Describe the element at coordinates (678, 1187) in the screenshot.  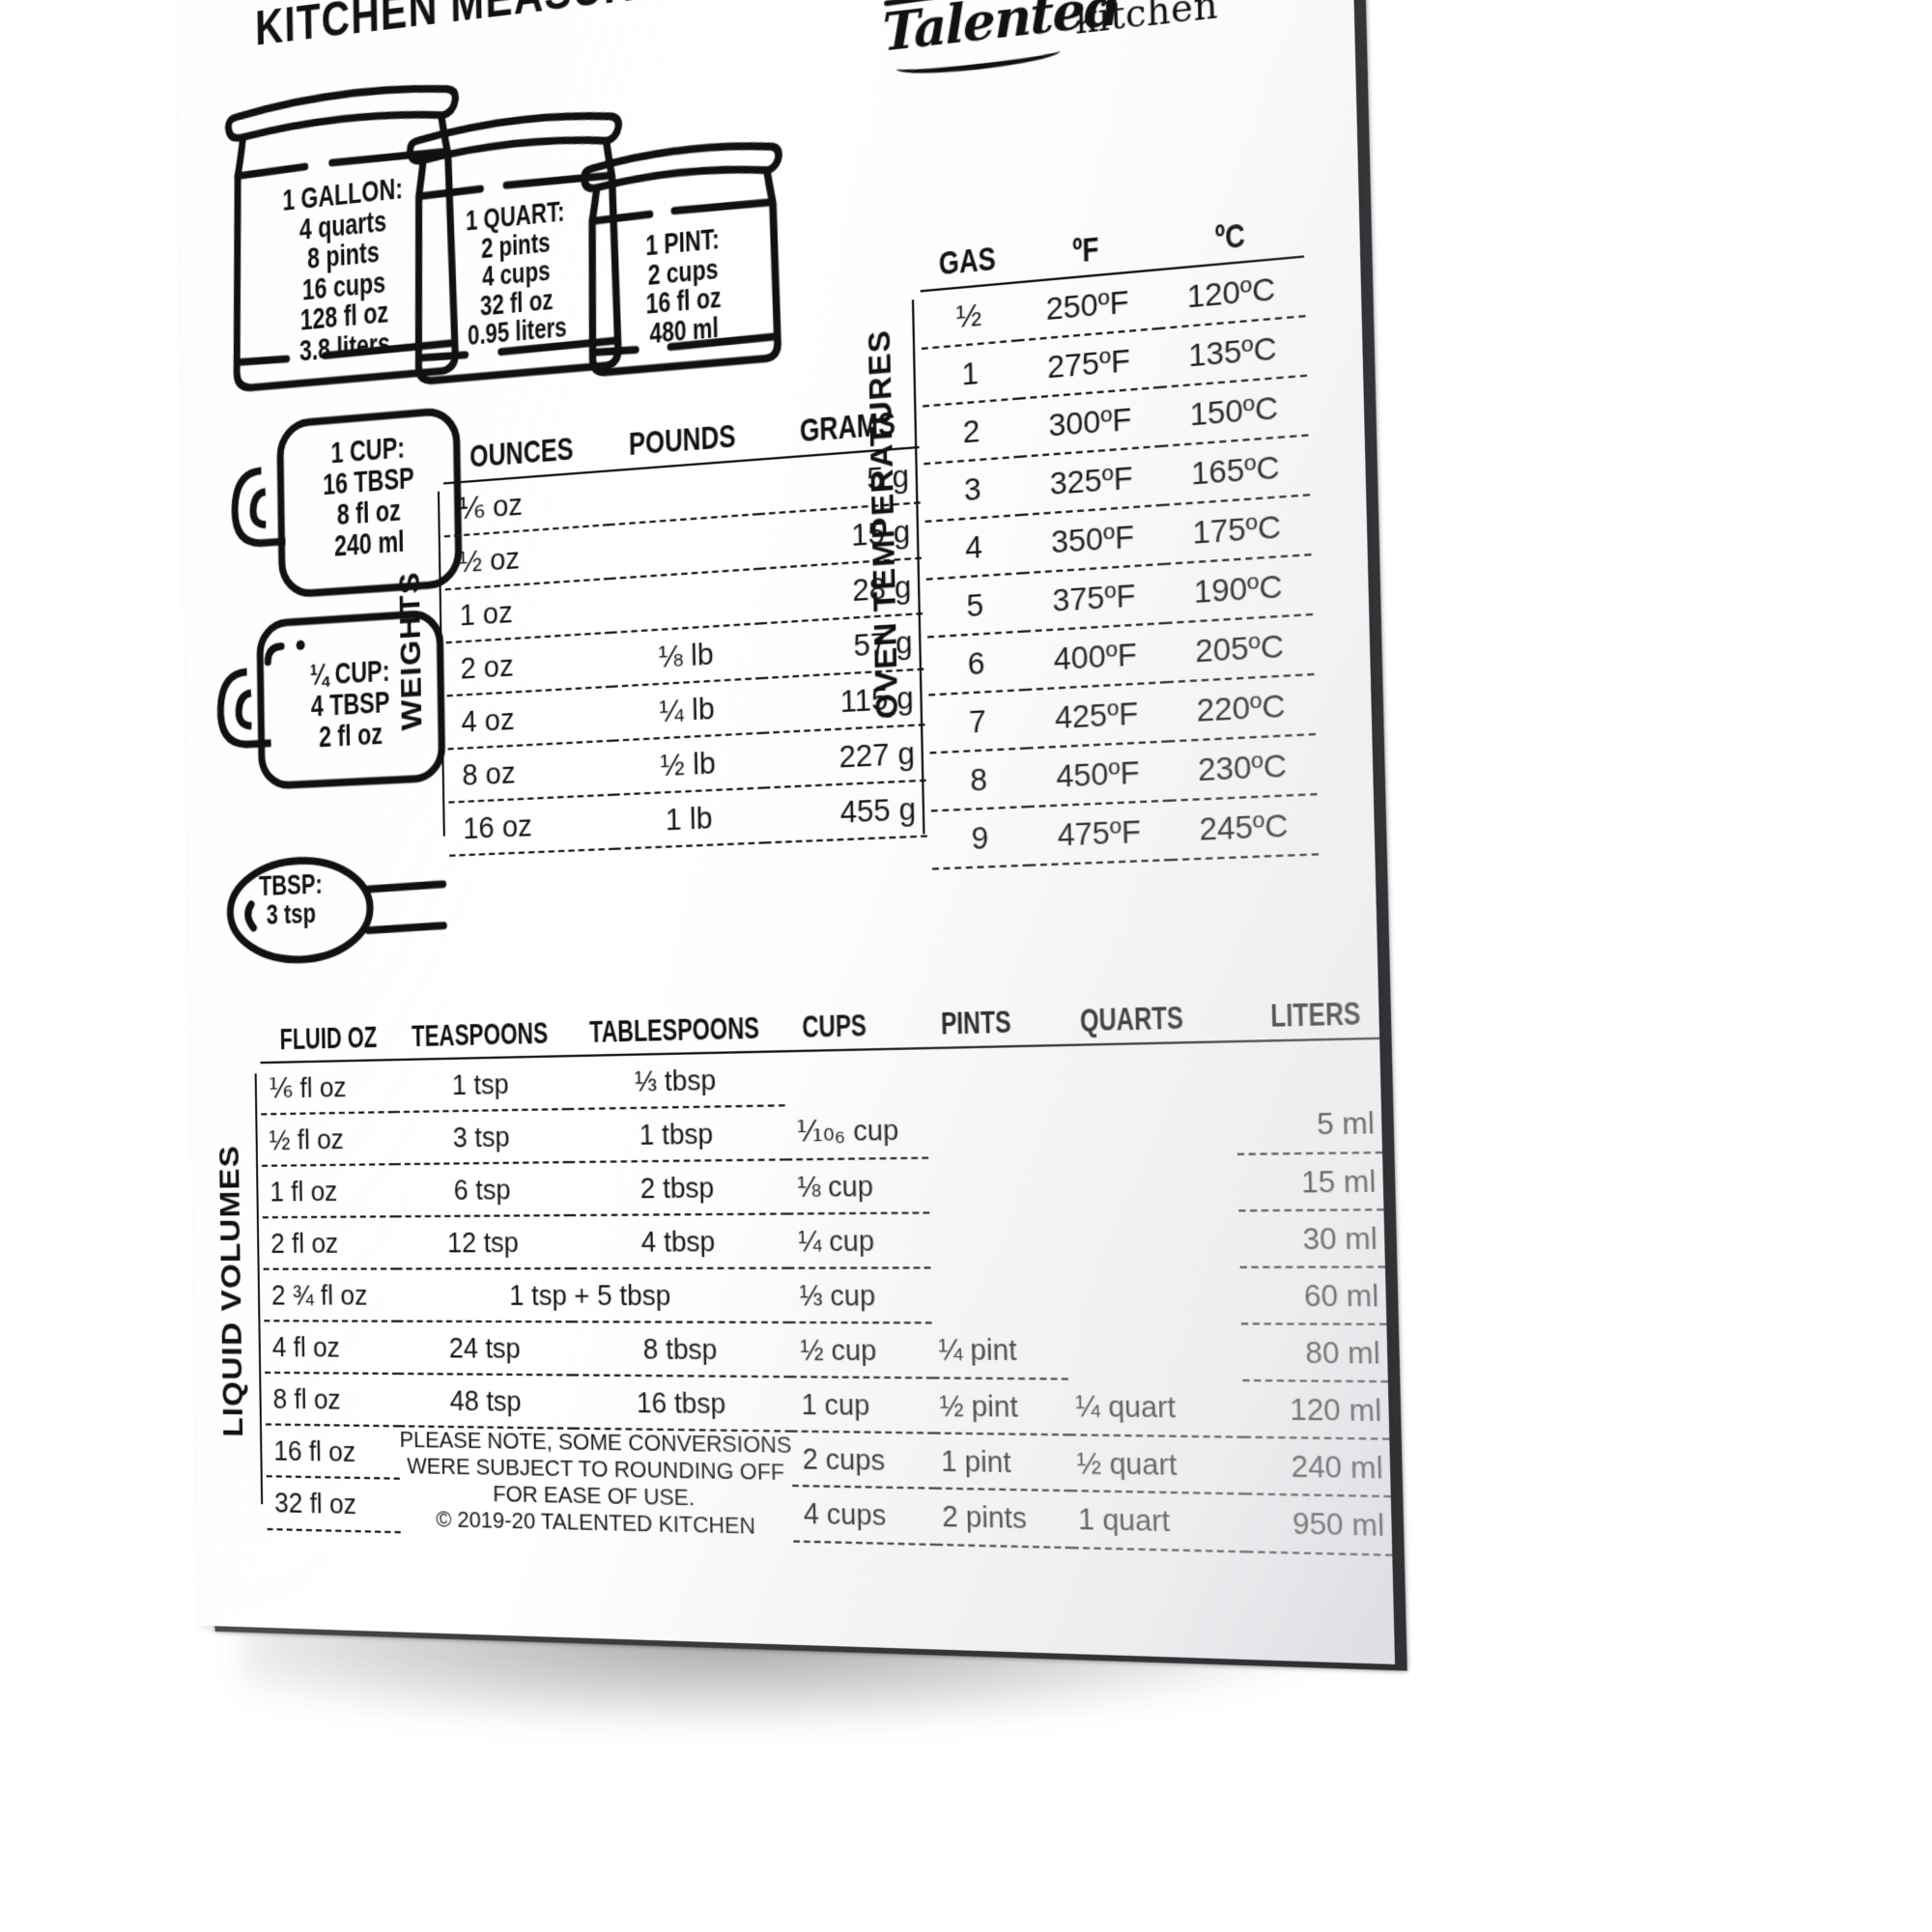
I see `cell-tbsp: 2 tbsp` at that location.